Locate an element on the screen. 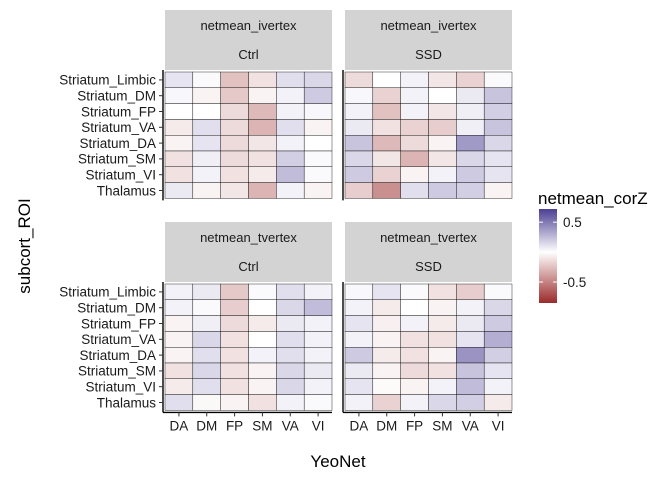 This screenshot has width=672, height=480. heatmap-cell: Striatum_VI / VI: 0.1 is located at coordinates (498, 174).